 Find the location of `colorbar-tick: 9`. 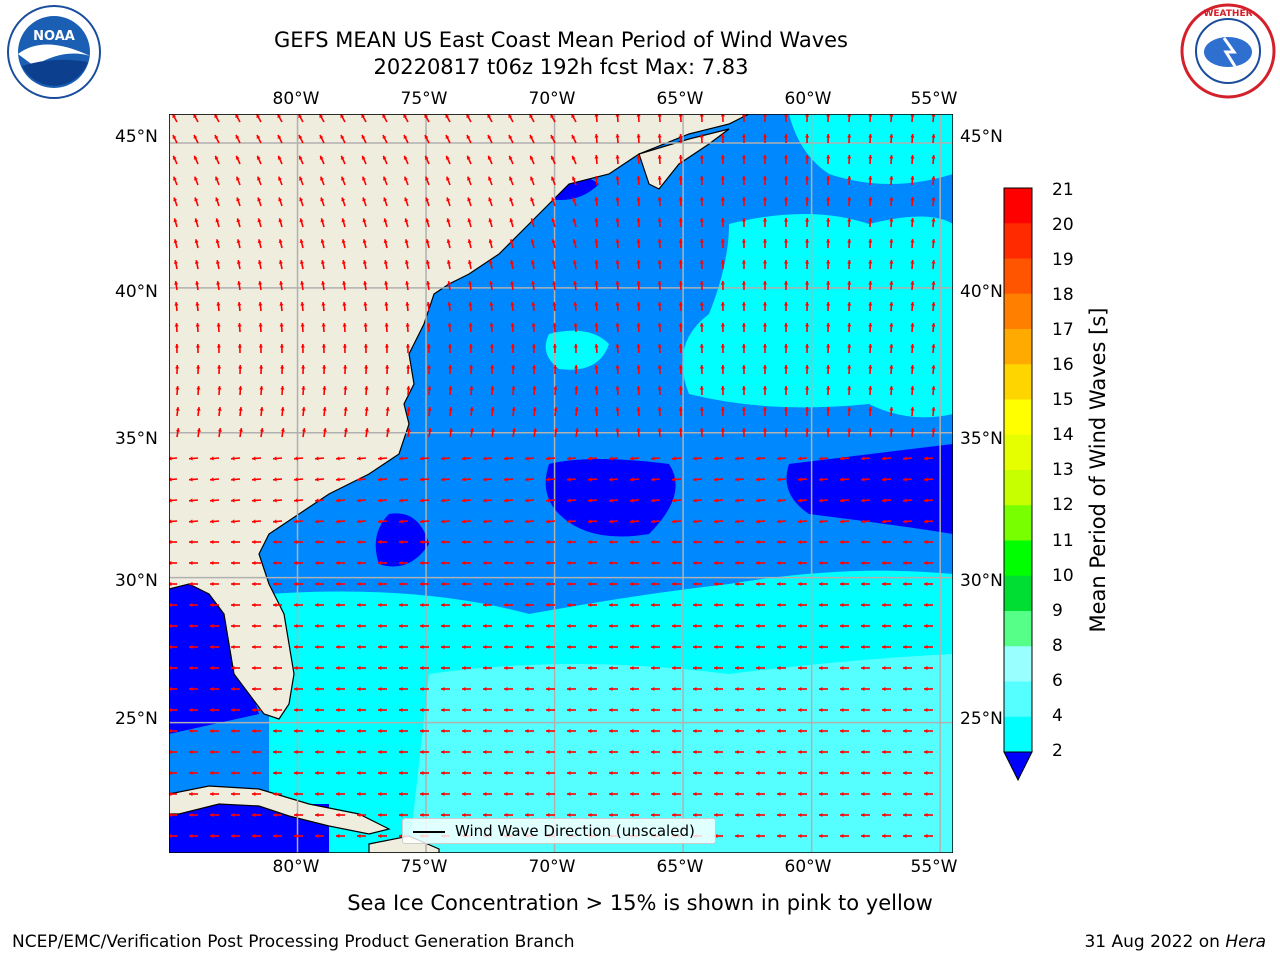

colorbar-tick: 9 is located at coordinates (1057, 611).